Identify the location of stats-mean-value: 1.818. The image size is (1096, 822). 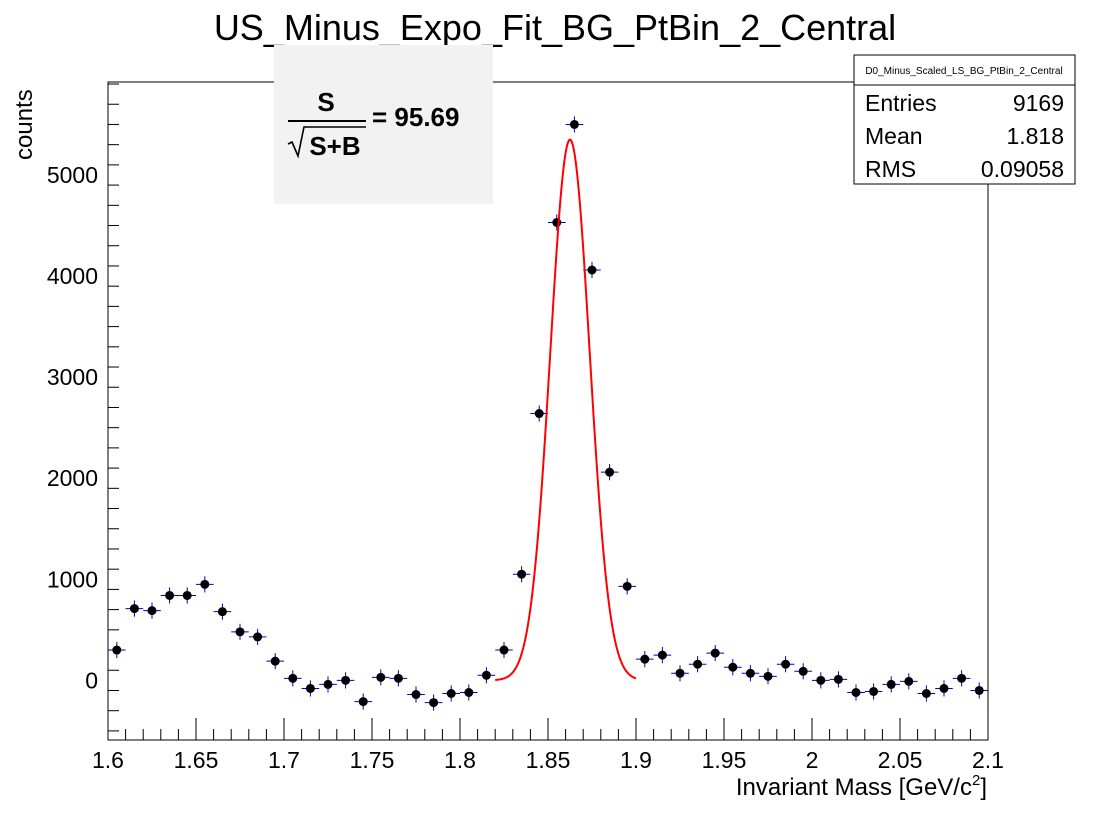
(1035, 136).